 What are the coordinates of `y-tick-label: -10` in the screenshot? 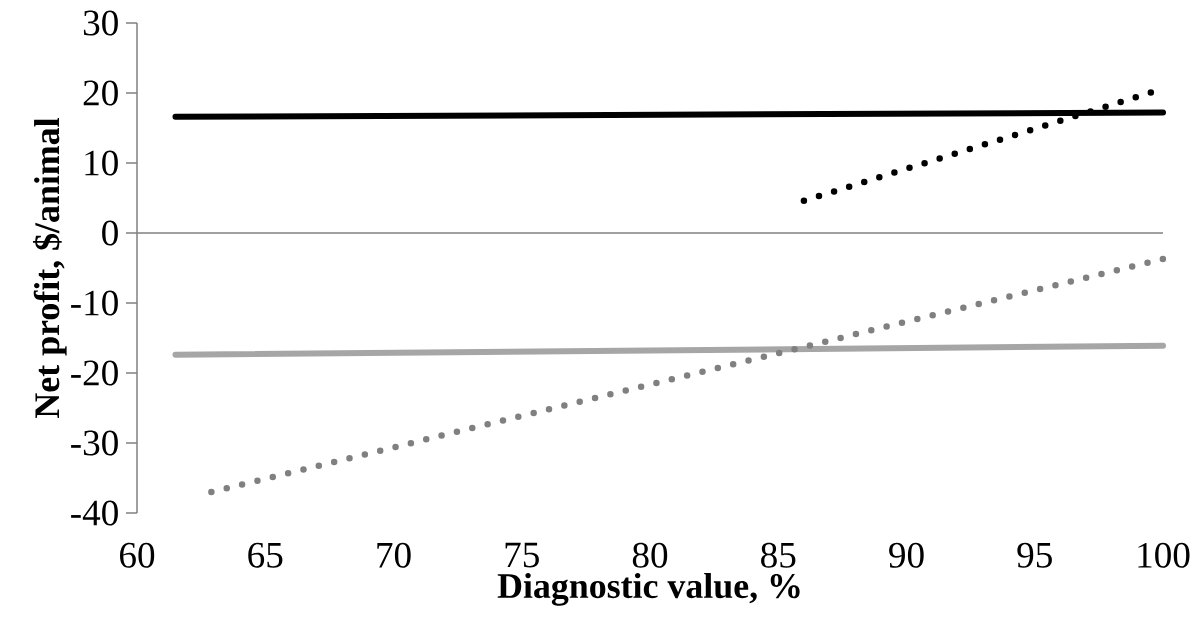 It's located at (94, 303).